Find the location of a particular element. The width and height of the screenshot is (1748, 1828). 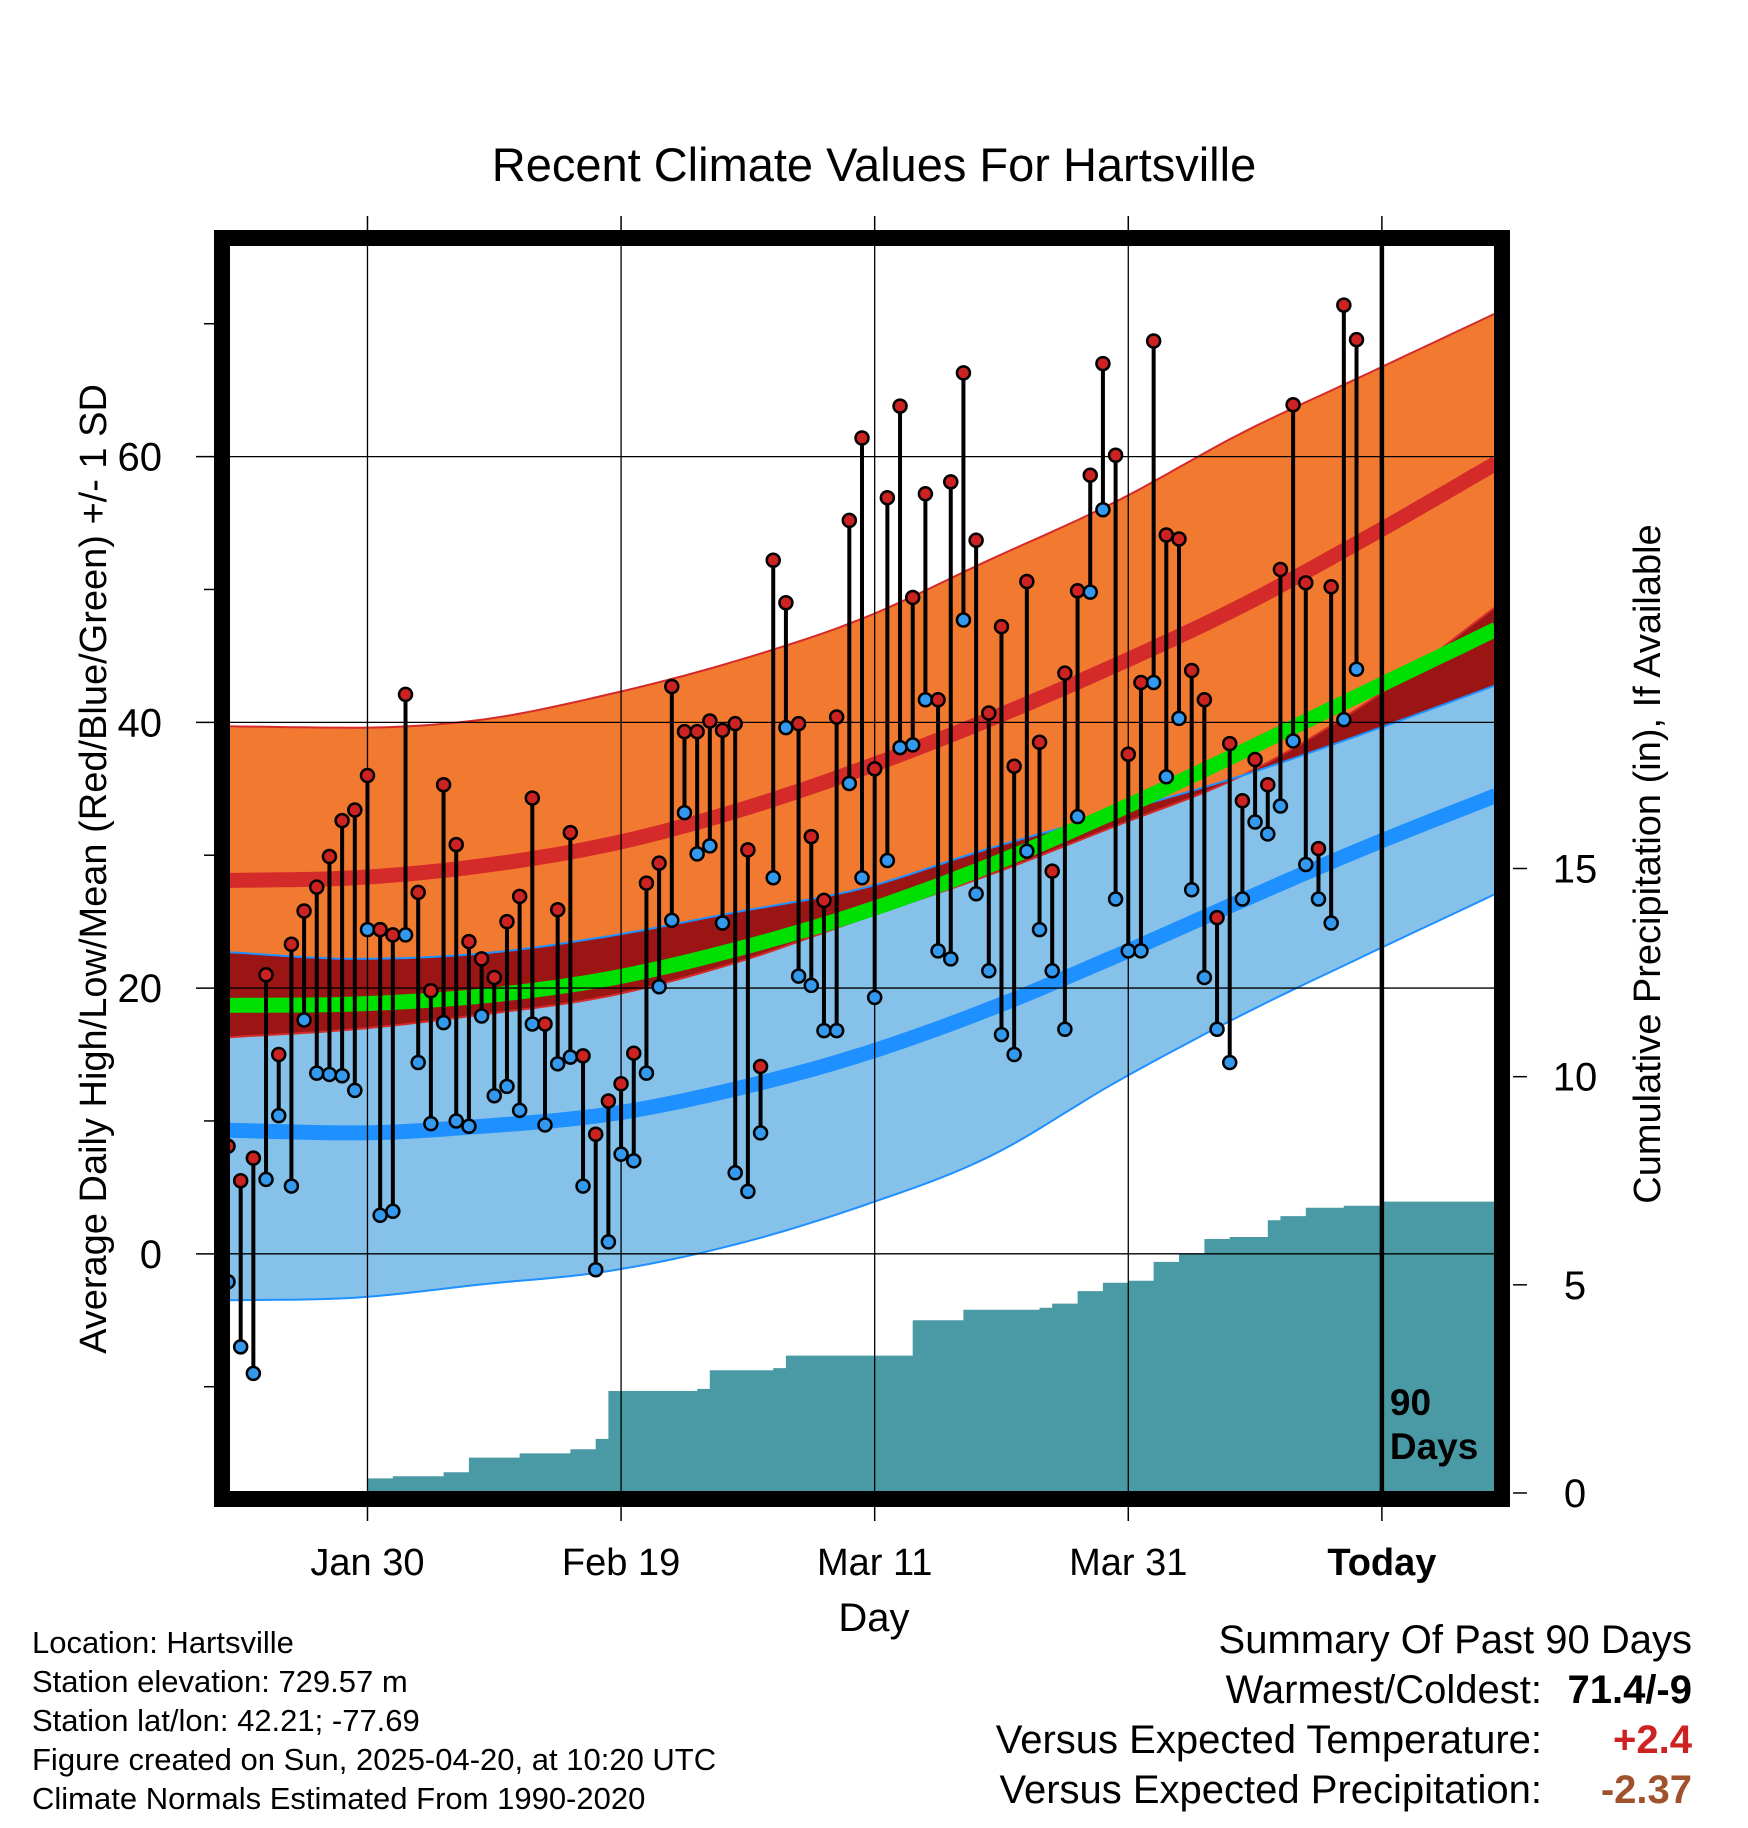

precip-anomaly-row: Versus Expected Precipitation: -2.37 is located at coordinates (1344, 1793).